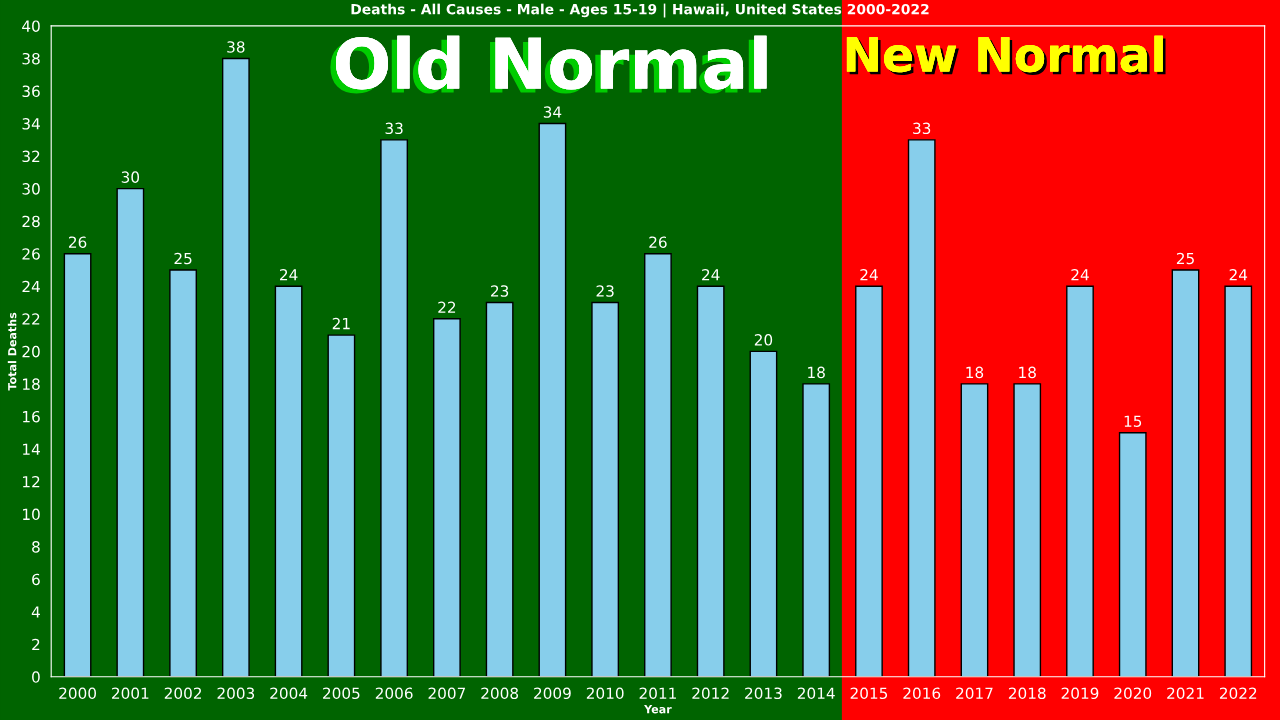 The width and height of the screenshot is (1280, 720). Describe the element at coordinates (552, 693) in the screenshot. I see `x-tick-label: 2009` at that location.